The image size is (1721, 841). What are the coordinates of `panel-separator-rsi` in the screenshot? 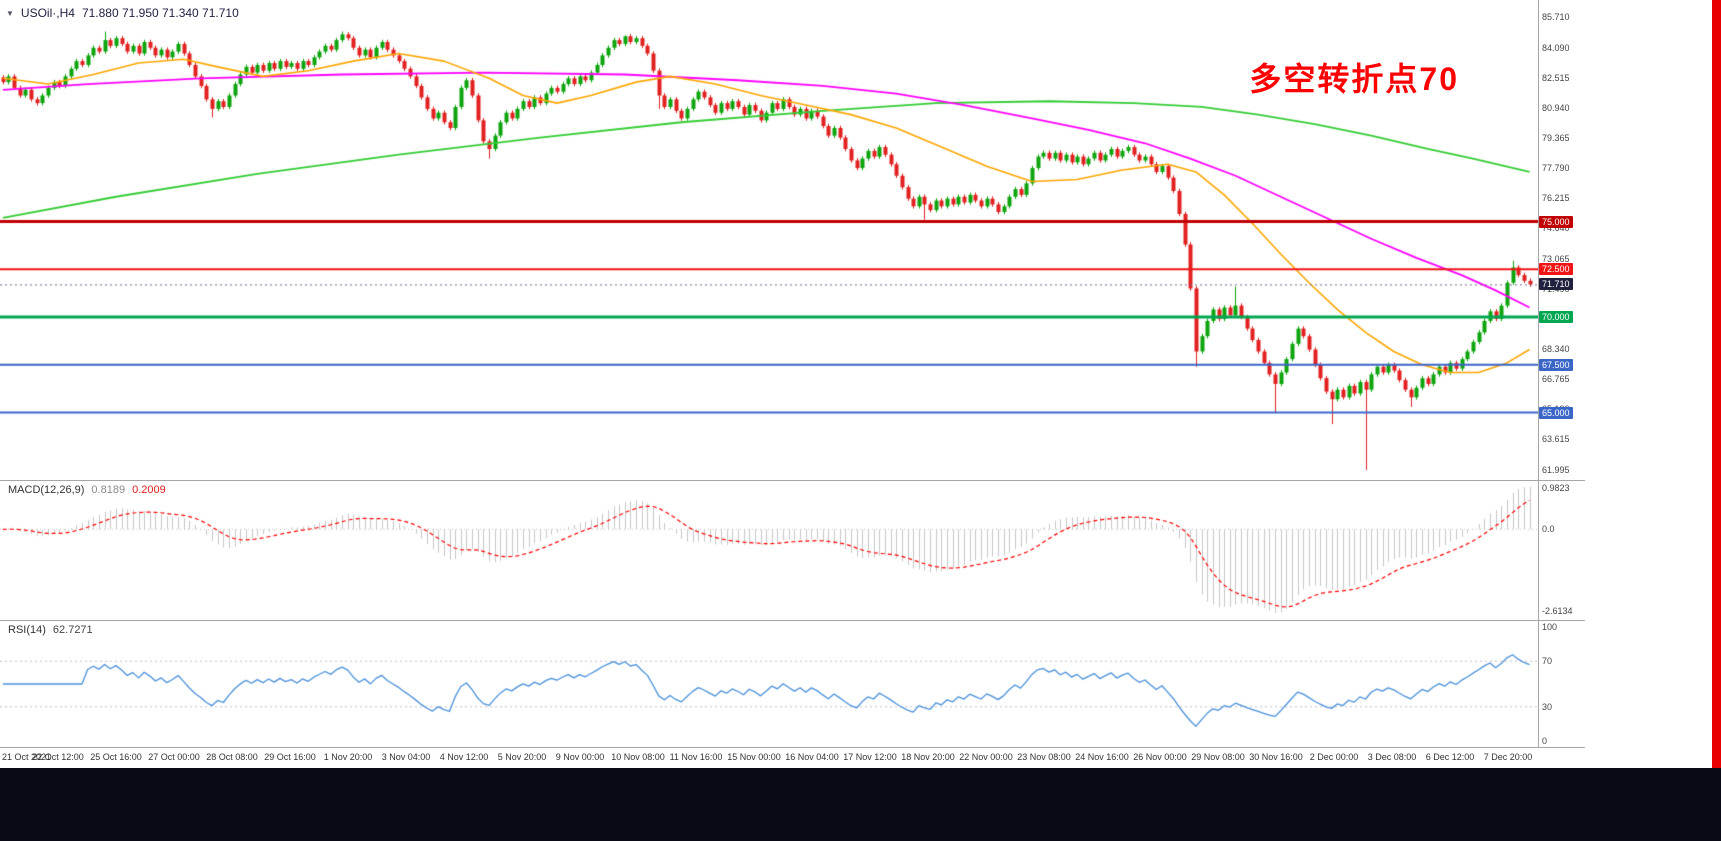 It's located at (792, 620).